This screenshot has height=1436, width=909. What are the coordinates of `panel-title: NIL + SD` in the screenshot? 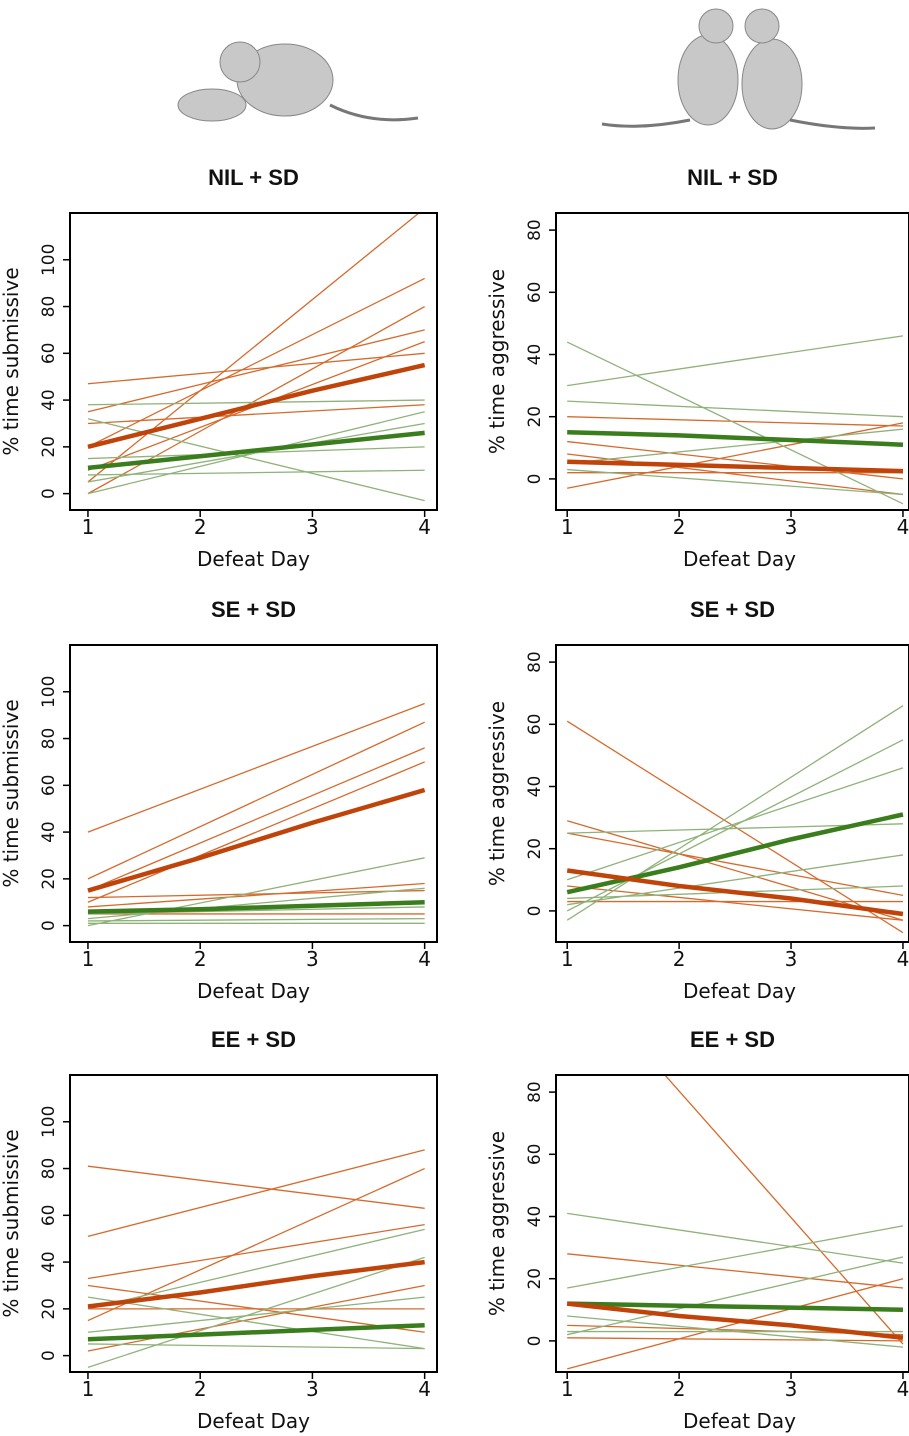 It's located at (732, 177).